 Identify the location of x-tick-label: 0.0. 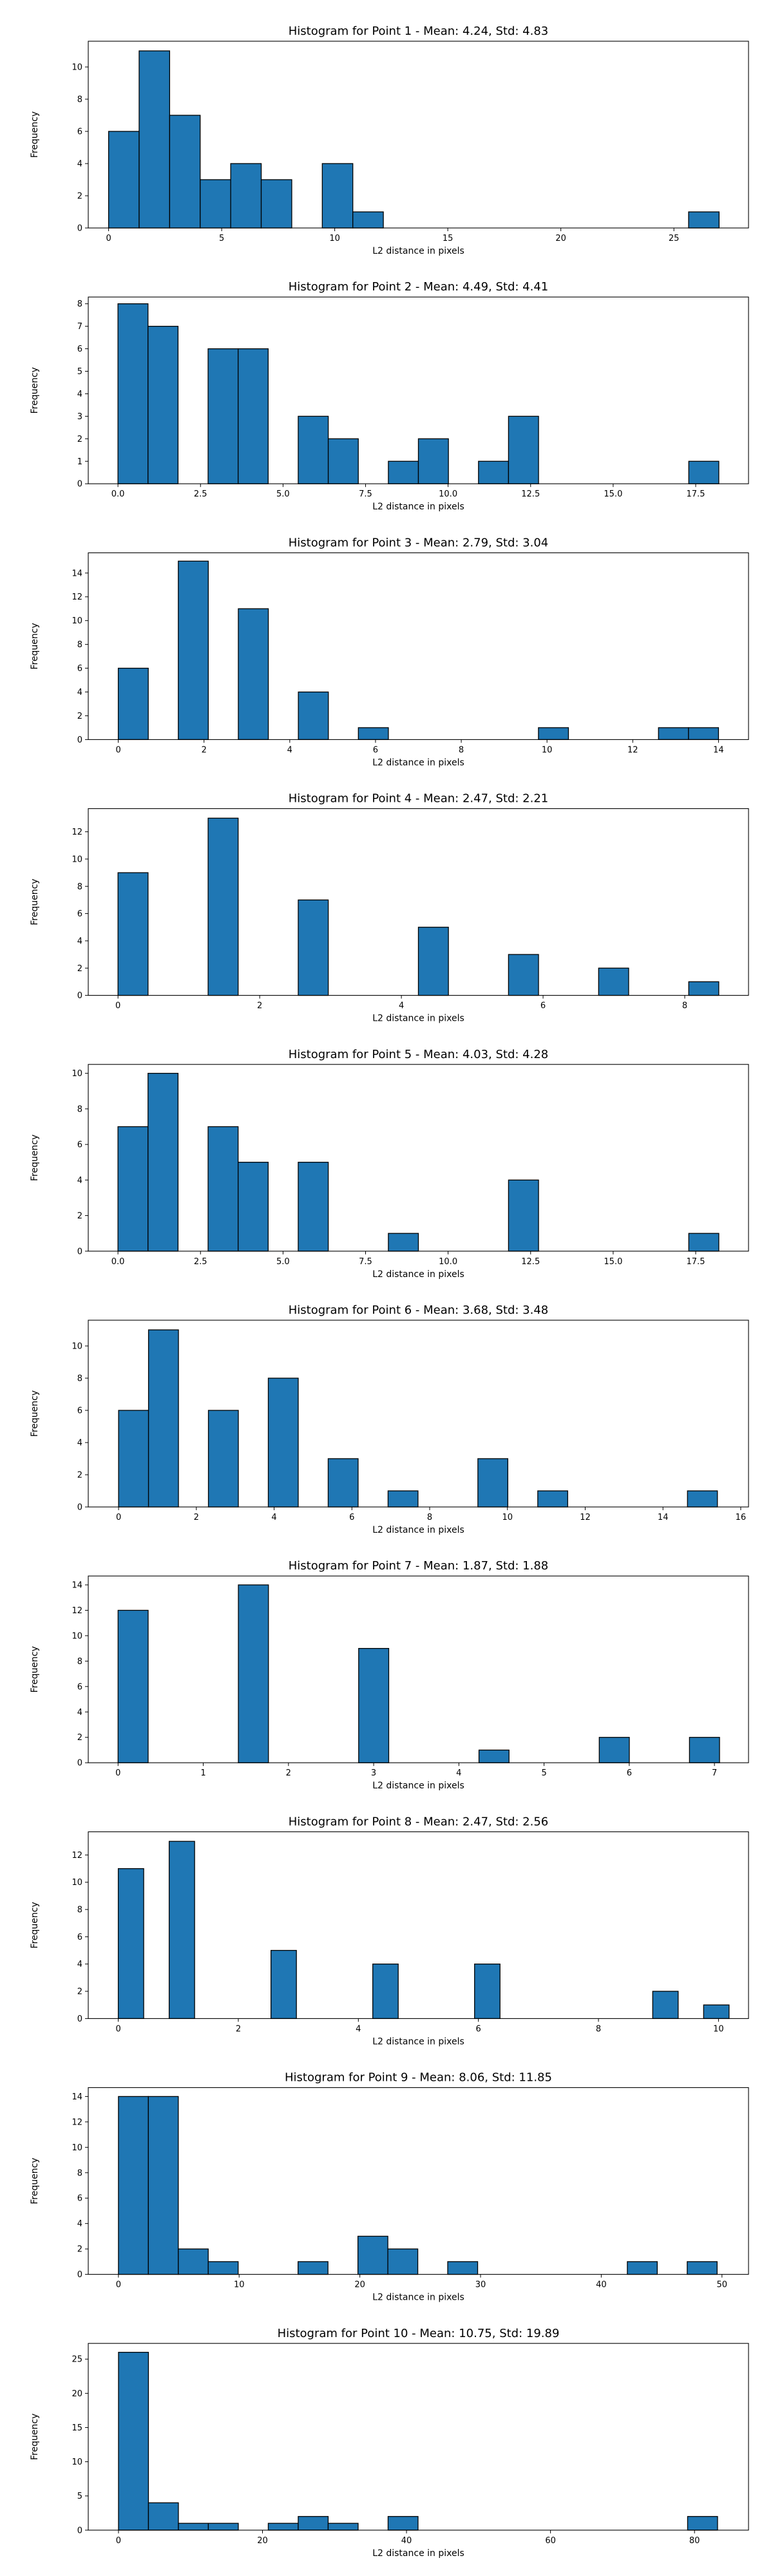
(118, 1262).